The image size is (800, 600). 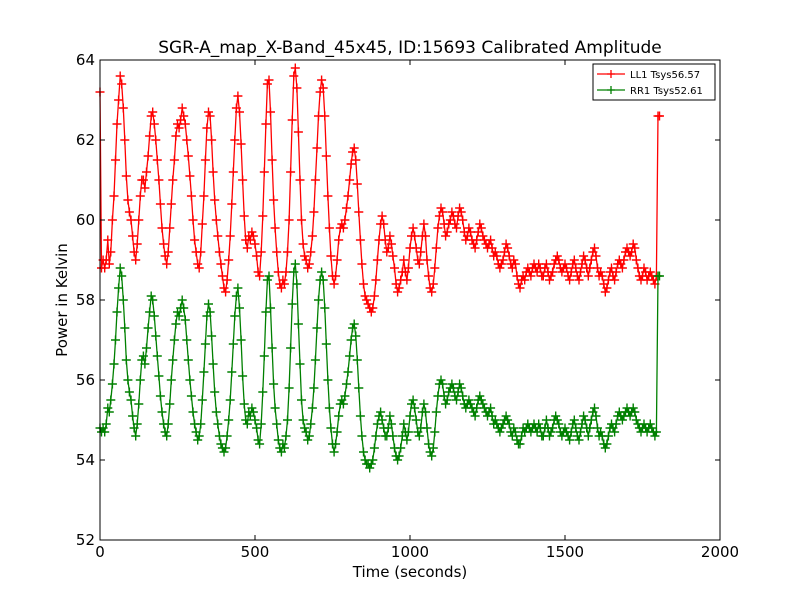 I want to click on x-tick-label: 1000, so click(x=410, y=552).